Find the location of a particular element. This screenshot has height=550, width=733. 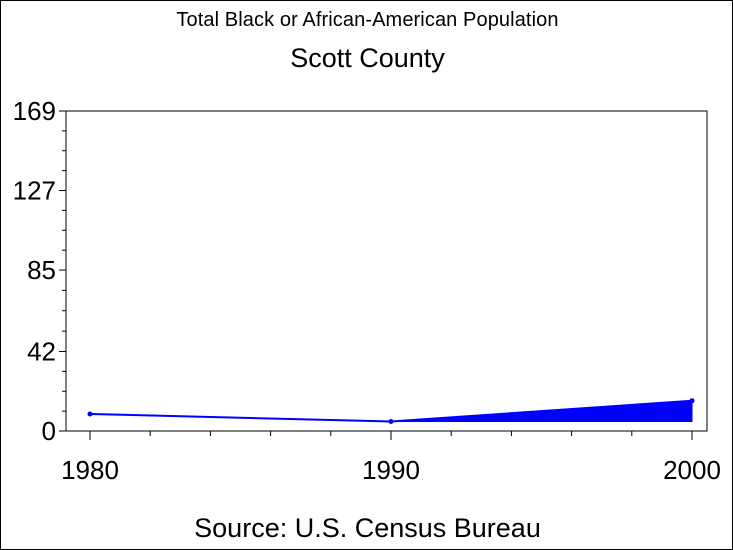

y-tick-label-1: 42 is located at coordinates (41, 351).